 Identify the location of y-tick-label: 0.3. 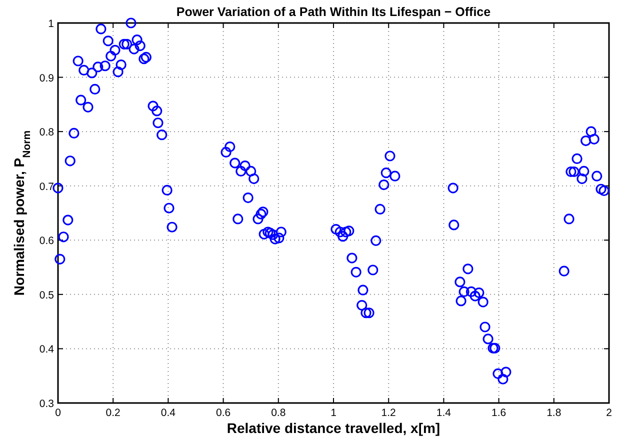
(46, 404).